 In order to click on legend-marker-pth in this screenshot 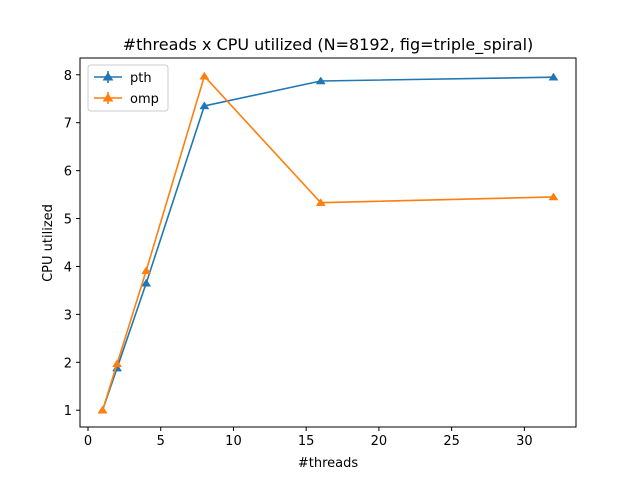, I will do `click(108, 76)`.